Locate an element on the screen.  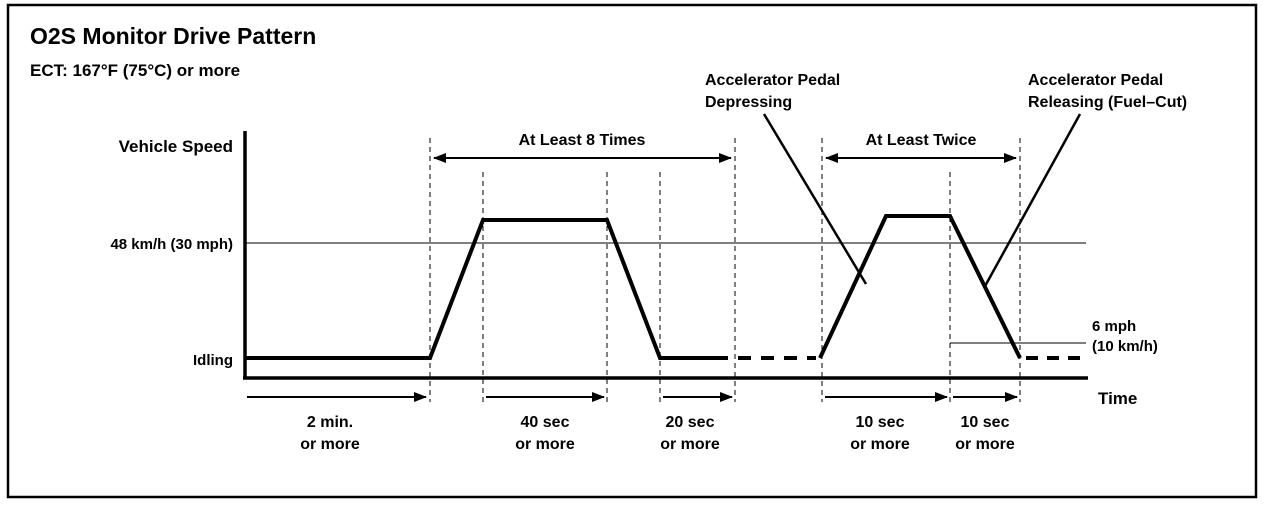
interval-4-qualifier: or more is located at coordinates (985, 444).